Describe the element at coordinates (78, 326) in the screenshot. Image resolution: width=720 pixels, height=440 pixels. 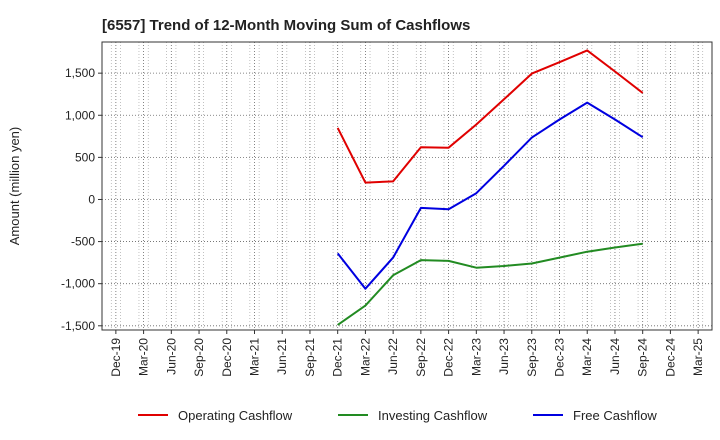
I see `y-tick-label: -1,500` at that location.